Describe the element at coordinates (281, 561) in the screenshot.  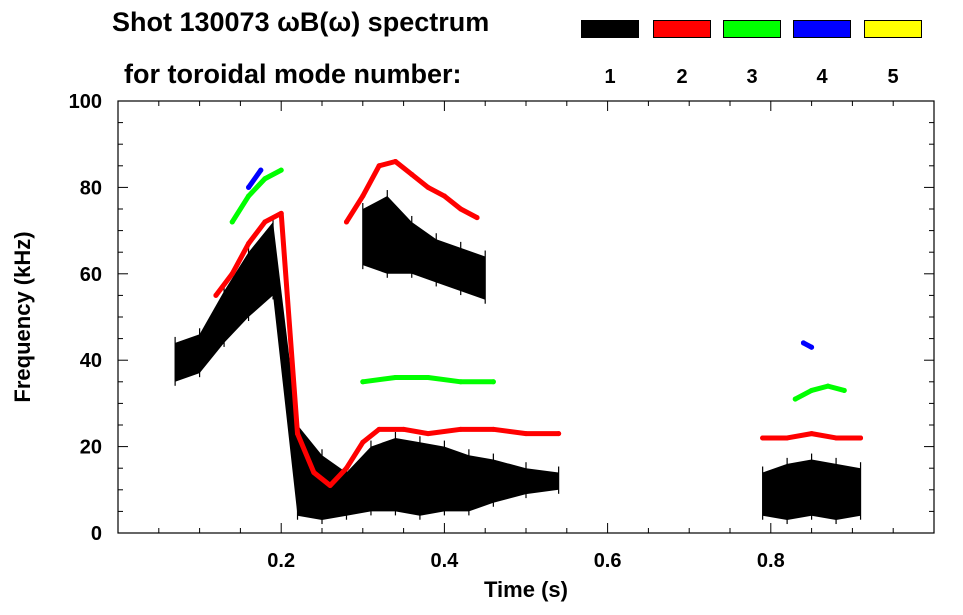
I see `x-tick-label: 0.2` at that location.